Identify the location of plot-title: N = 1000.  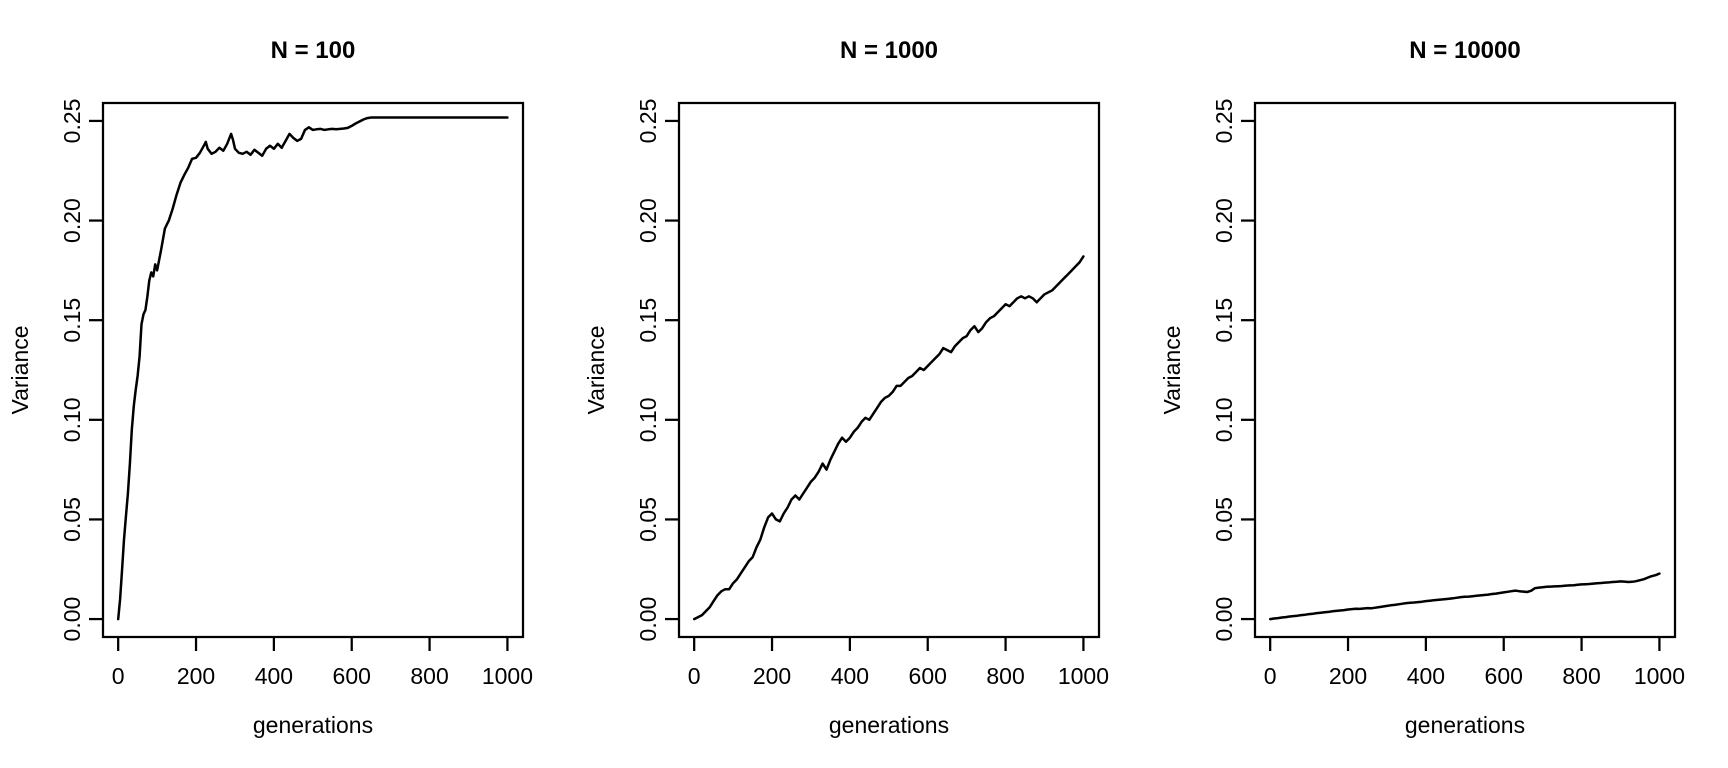
(889, 50).